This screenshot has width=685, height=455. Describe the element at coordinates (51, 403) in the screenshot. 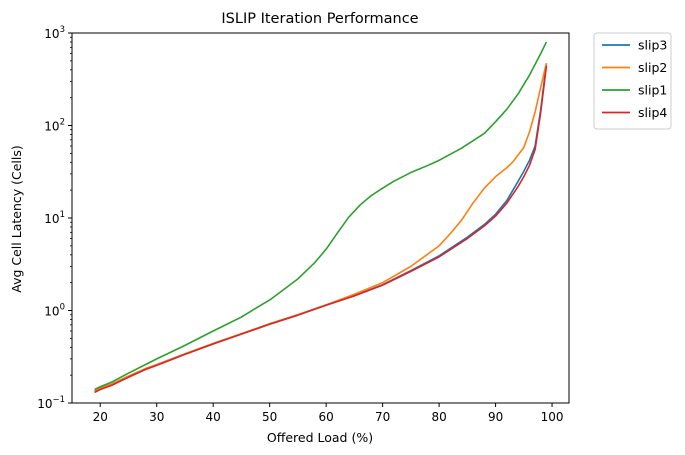

I see `y-tick-label: 10⁻¹` at that location.